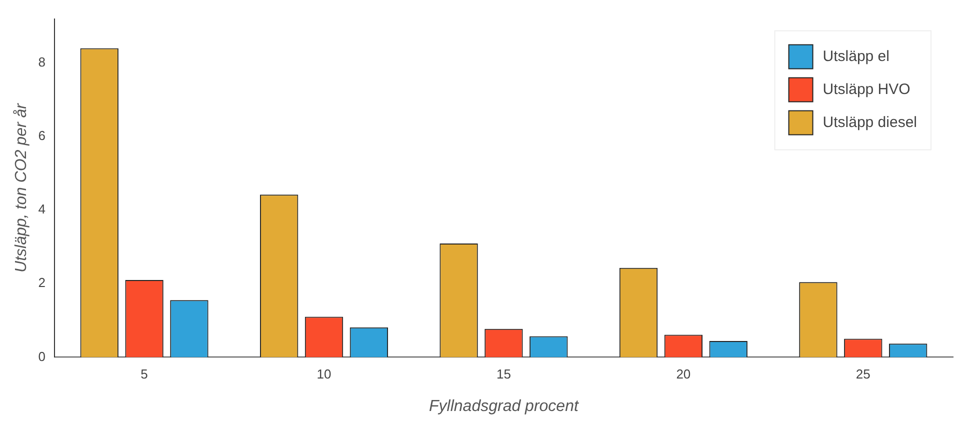  Describe the element at coordinates (42, 62) in the screenshot. I see `y-tick-label: 8` at that location.